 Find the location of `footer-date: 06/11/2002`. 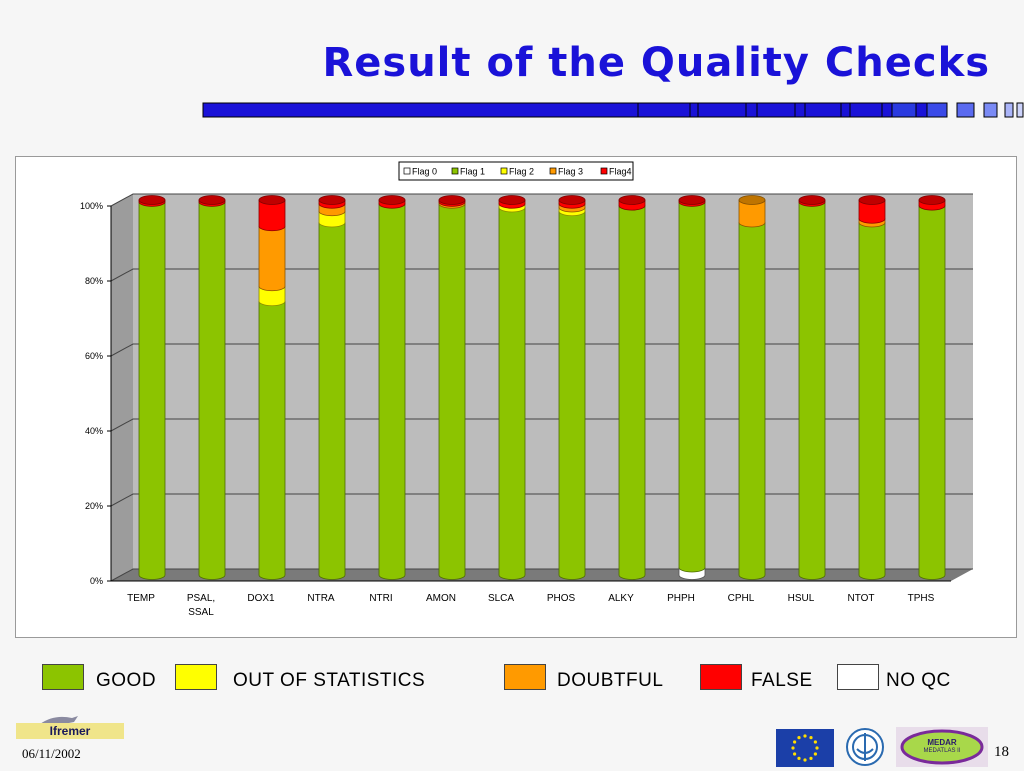

footer-date: 06/11/2002 is located at coordinates (51, 753).